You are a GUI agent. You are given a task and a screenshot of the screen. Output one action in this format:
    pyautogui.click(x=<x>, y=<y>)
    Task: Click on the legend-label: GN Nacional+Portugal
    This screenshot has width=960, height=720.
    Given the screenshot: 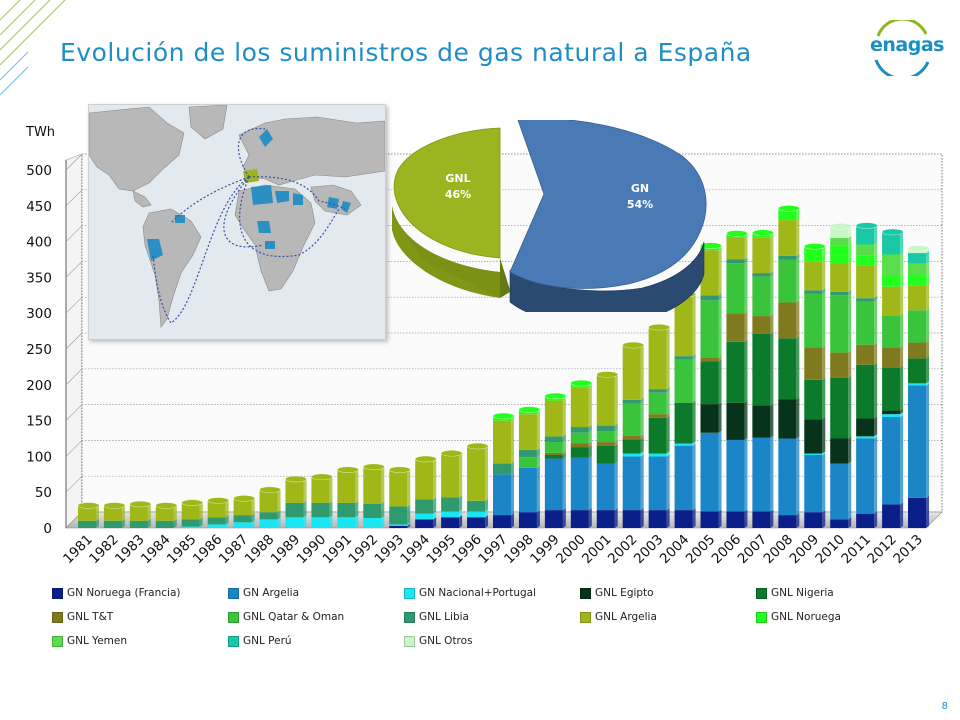 What is the action you would take?
    pyautogui.click(x=478, y=593)
    